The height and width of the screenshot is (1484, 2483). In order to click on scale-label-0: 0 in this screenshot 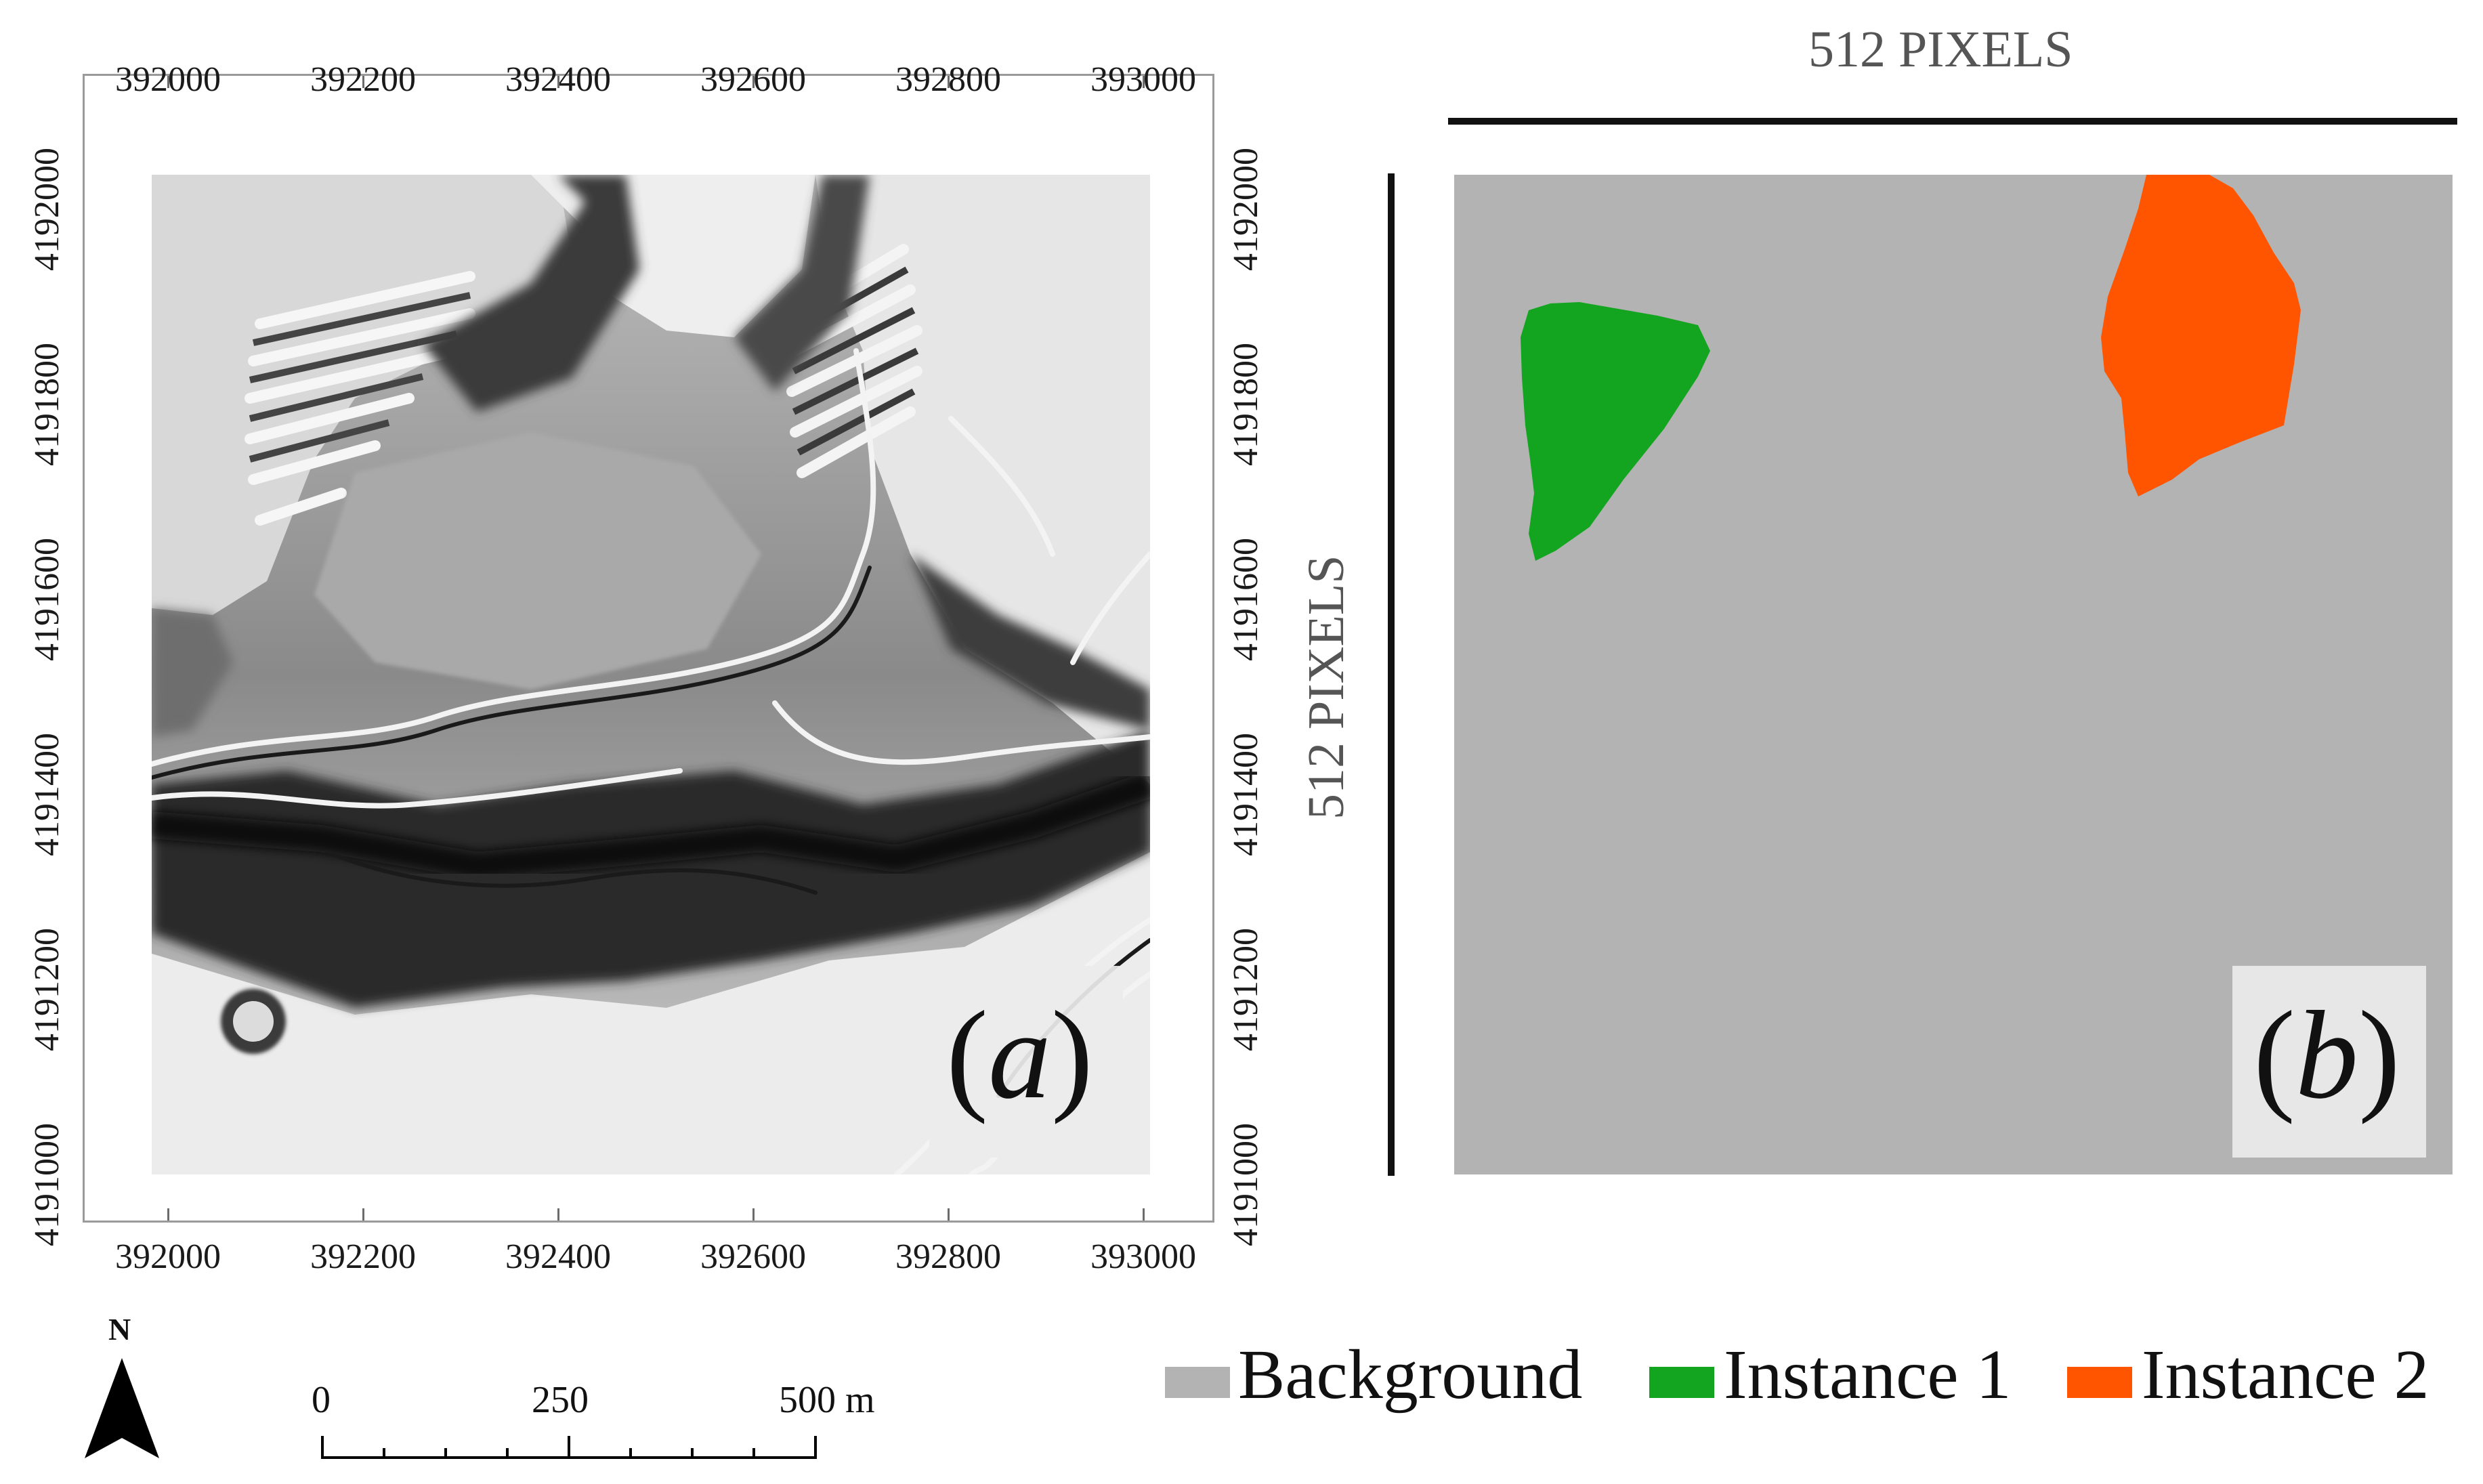, I will do `click(321, 1400)`.